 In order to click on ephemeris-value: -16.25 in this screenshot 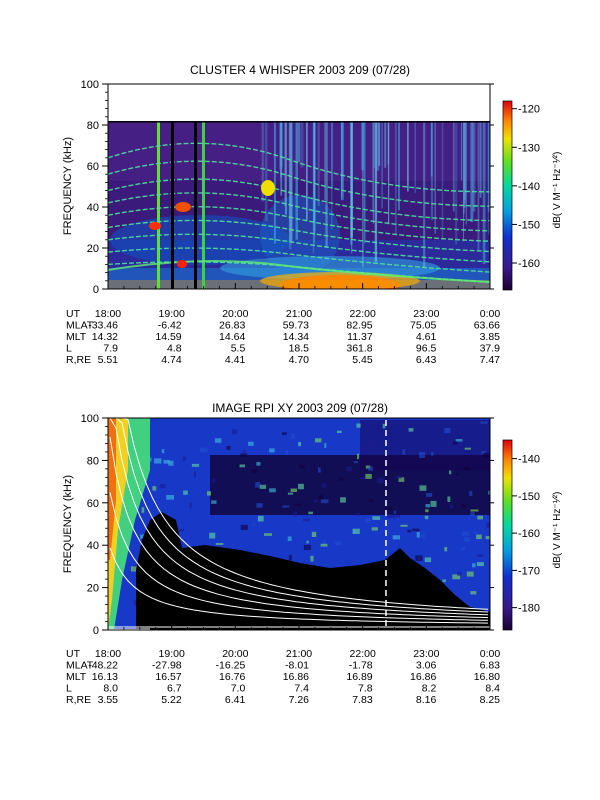, I will do `click(231, 666)`.